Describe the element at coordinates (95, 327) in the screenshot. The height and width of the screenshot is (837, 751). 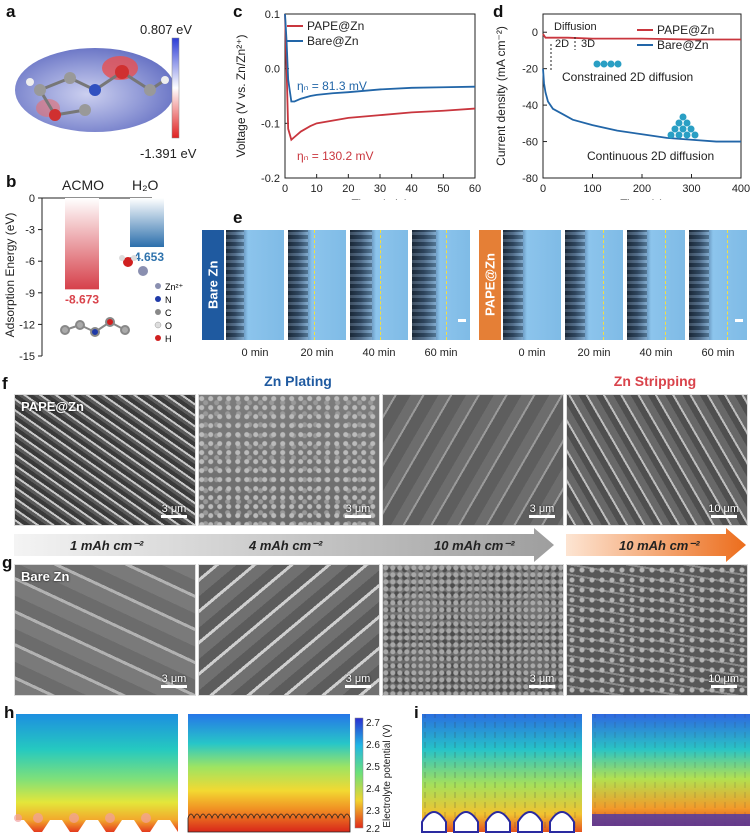
I see `acmo-molecule-icon` at that location.